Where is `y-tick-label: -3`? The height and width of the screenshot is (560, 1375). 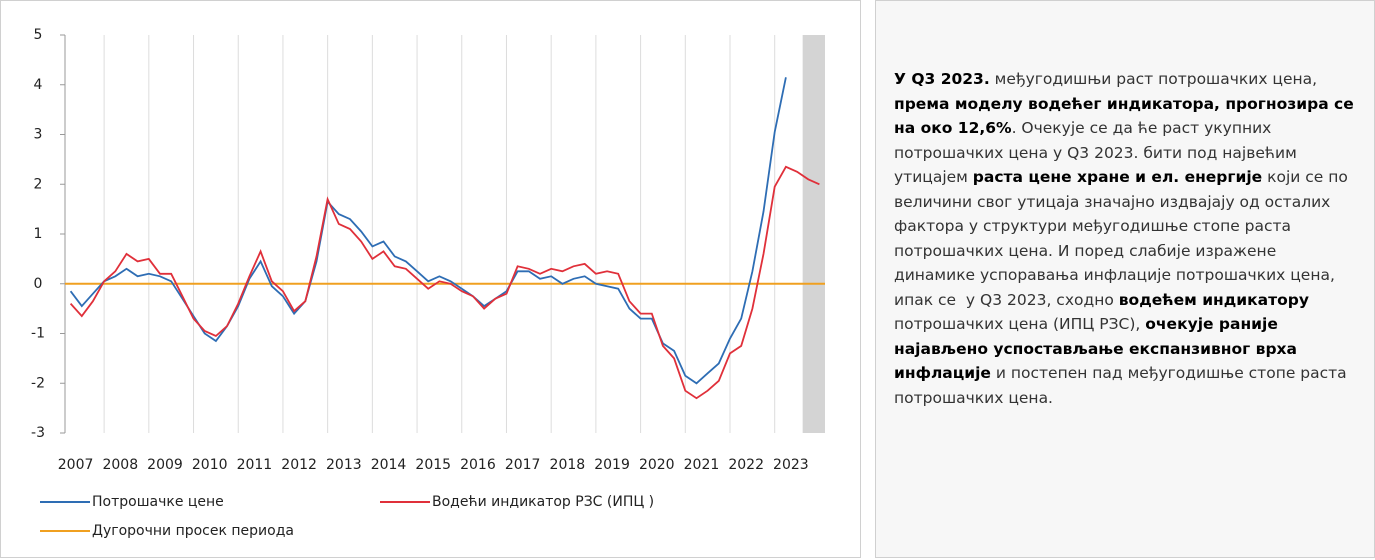
y-tick-label: -3 is located at coordinates (38, 433).